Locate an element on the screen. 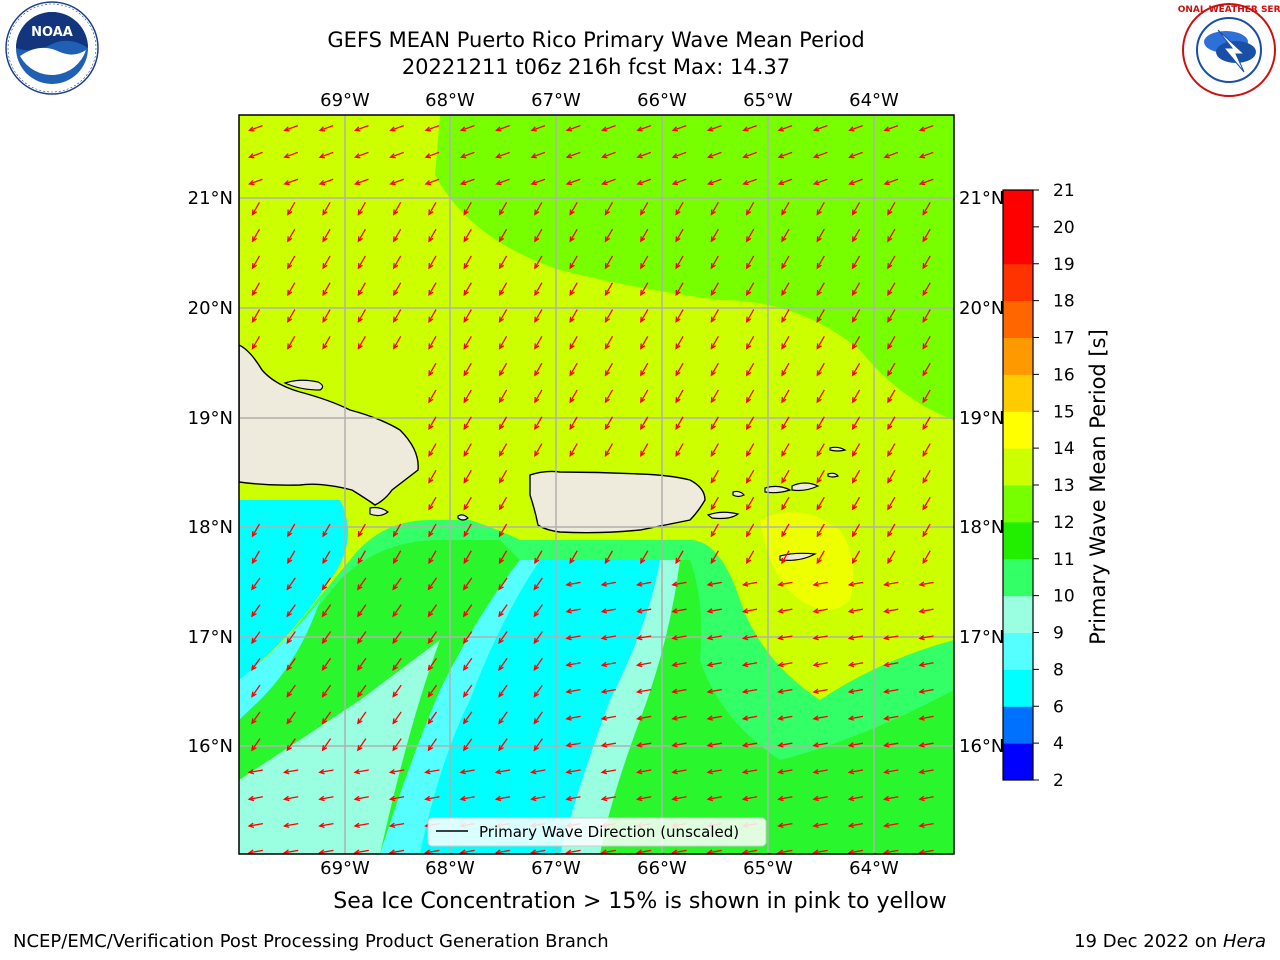  lon-tick-top: 66°W is located at coordinates (662, 100).